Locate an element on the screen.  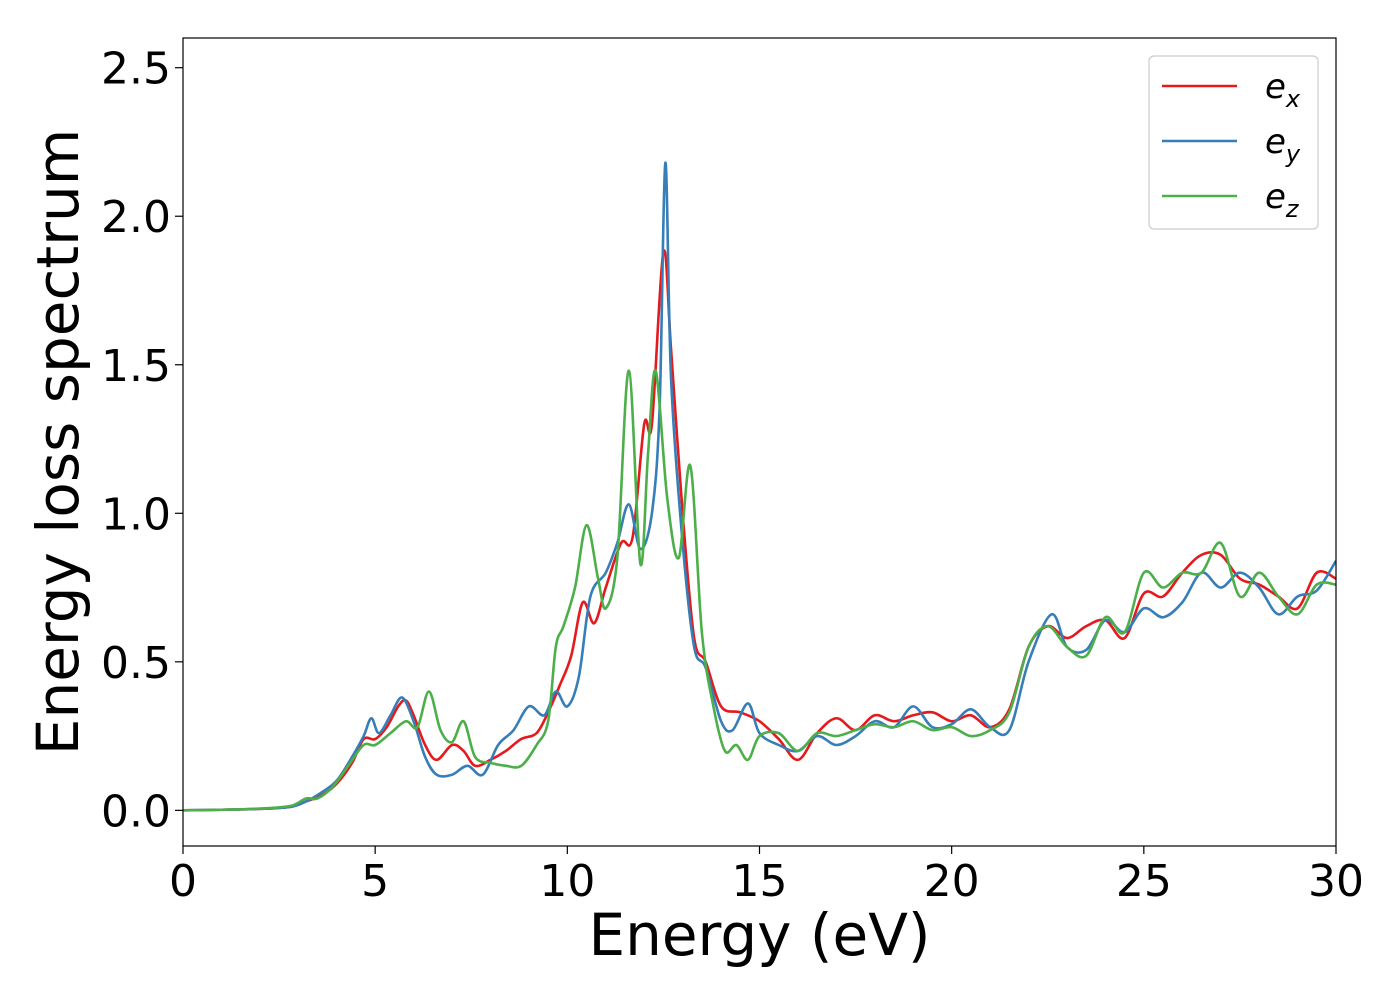
legend-label: ey is located at coordinates (1283, 145).